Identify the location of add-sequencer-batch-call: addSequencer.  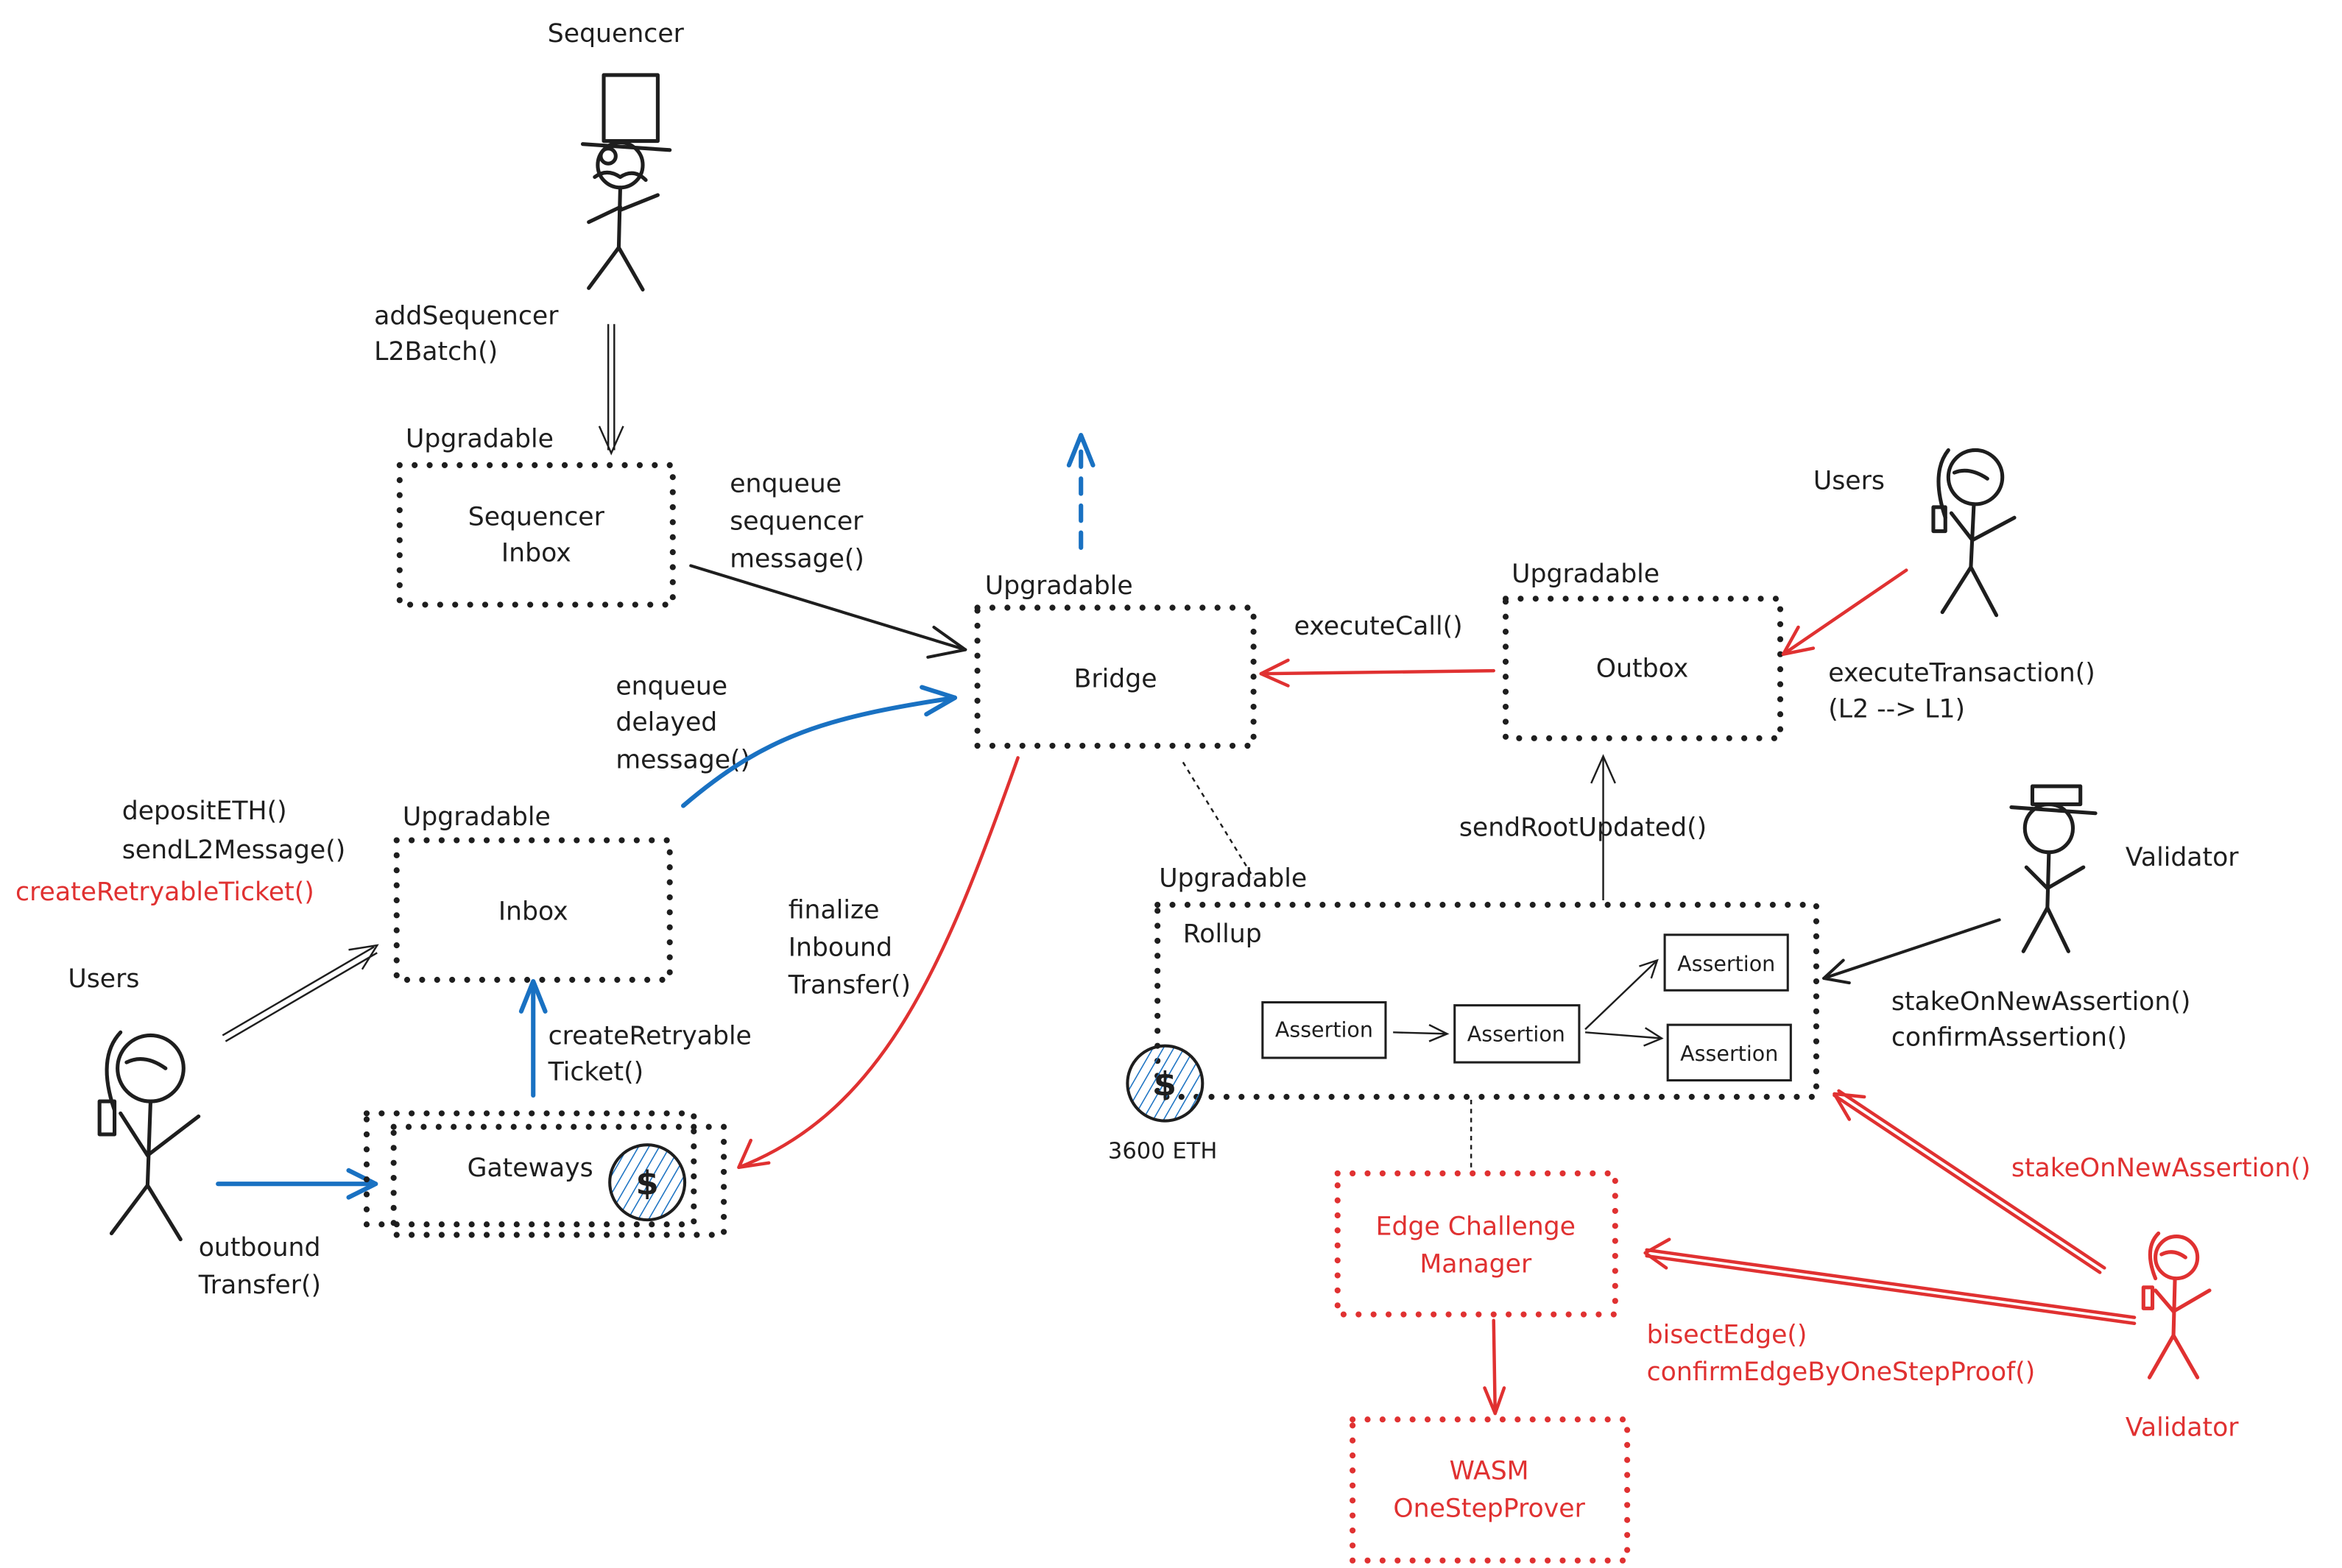
(466, 316).